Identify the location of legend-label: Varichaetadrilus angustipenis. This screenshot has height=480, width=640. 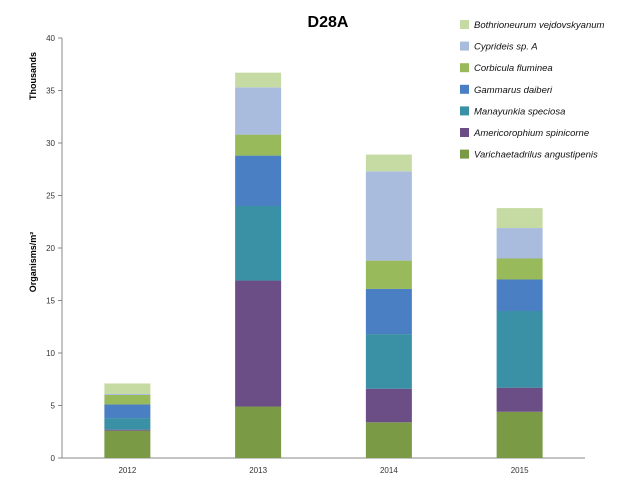
(536, 155).